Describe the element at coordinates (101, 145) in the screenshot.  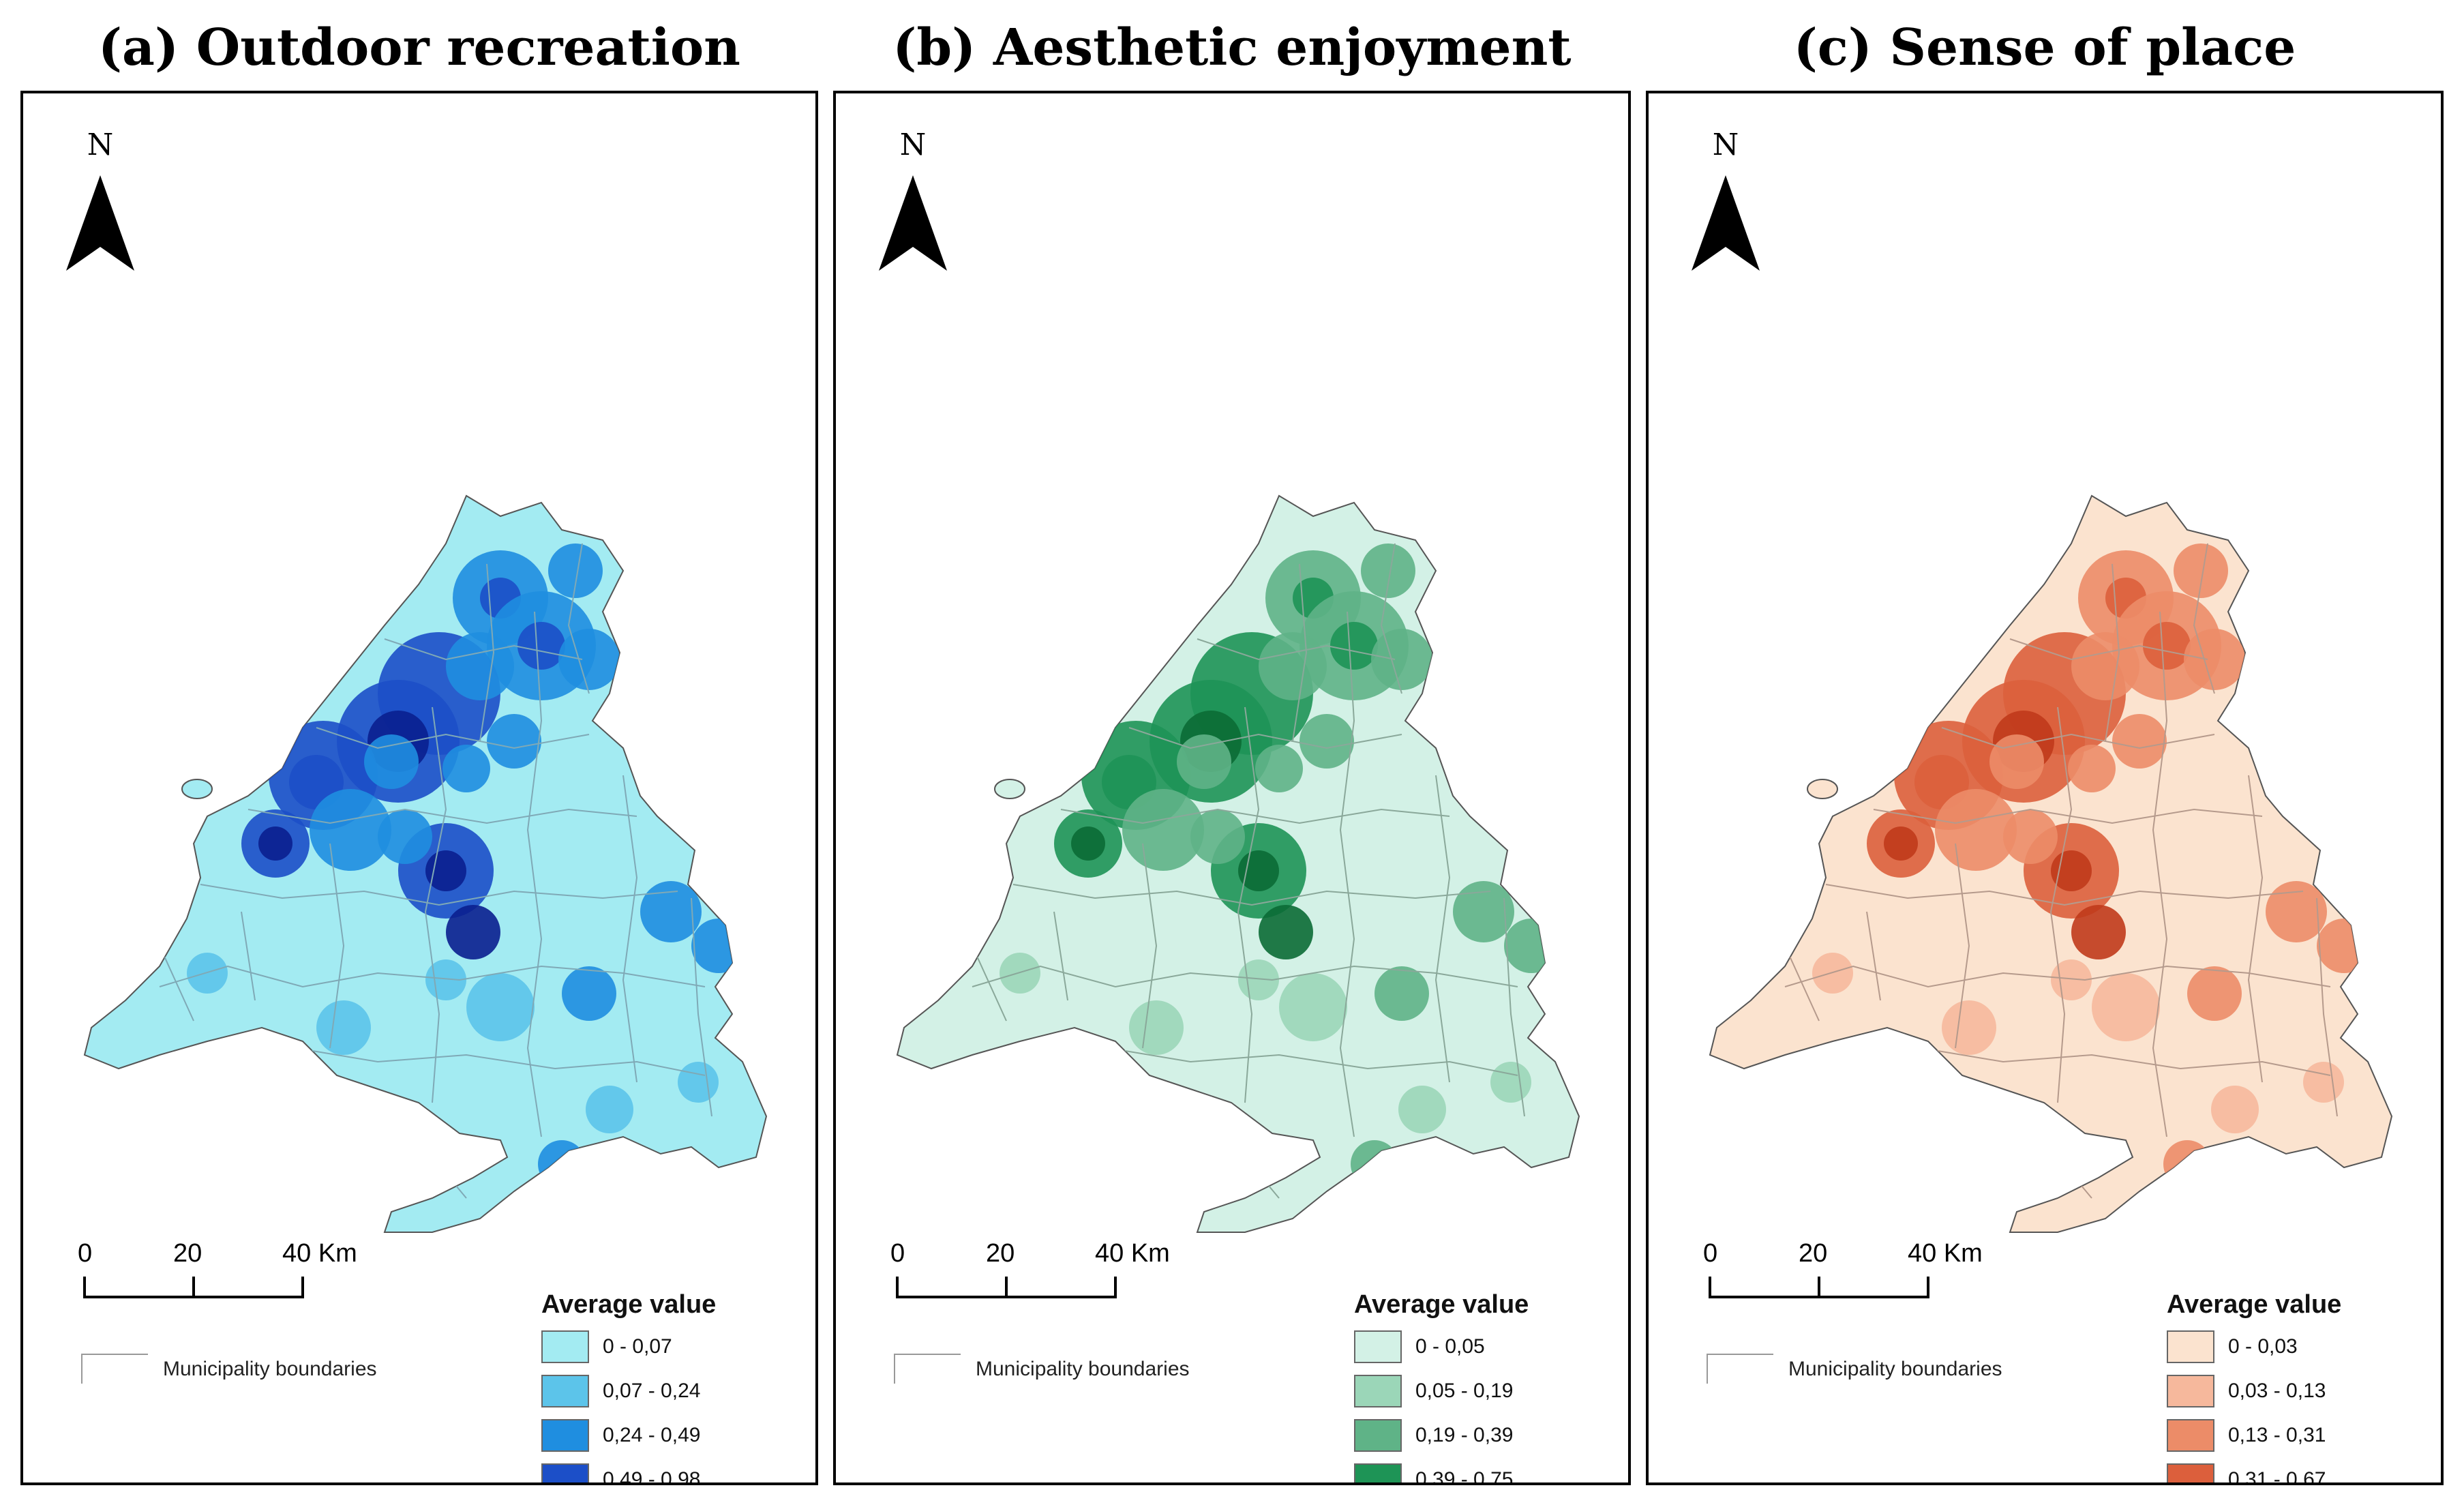
I see `north-label: N` at that location.